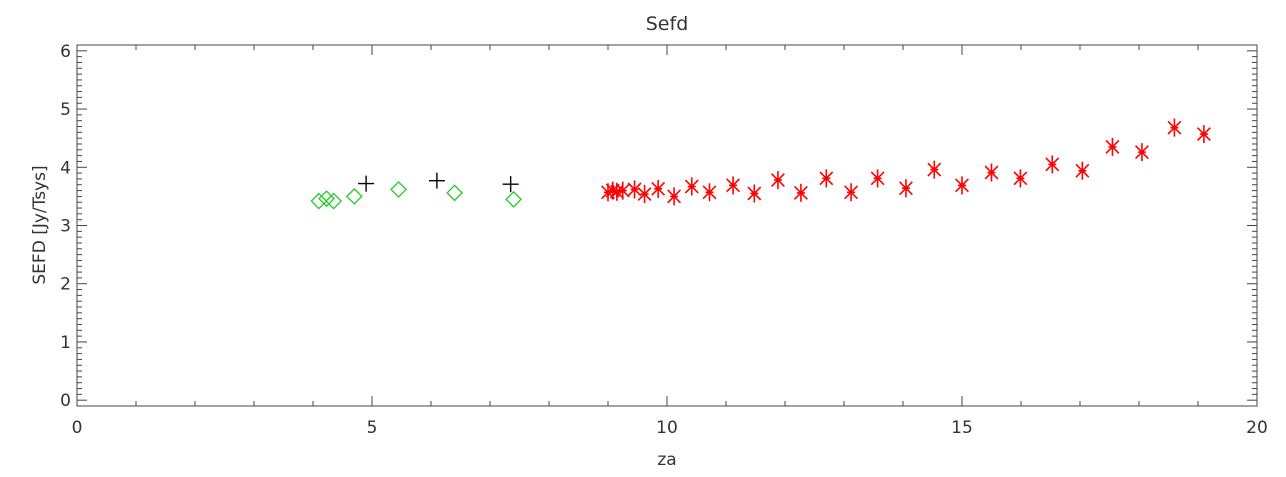  Describe the element at coordinates (65, 227) in the screenshot. I see `y-tick-label: 3` at that location.